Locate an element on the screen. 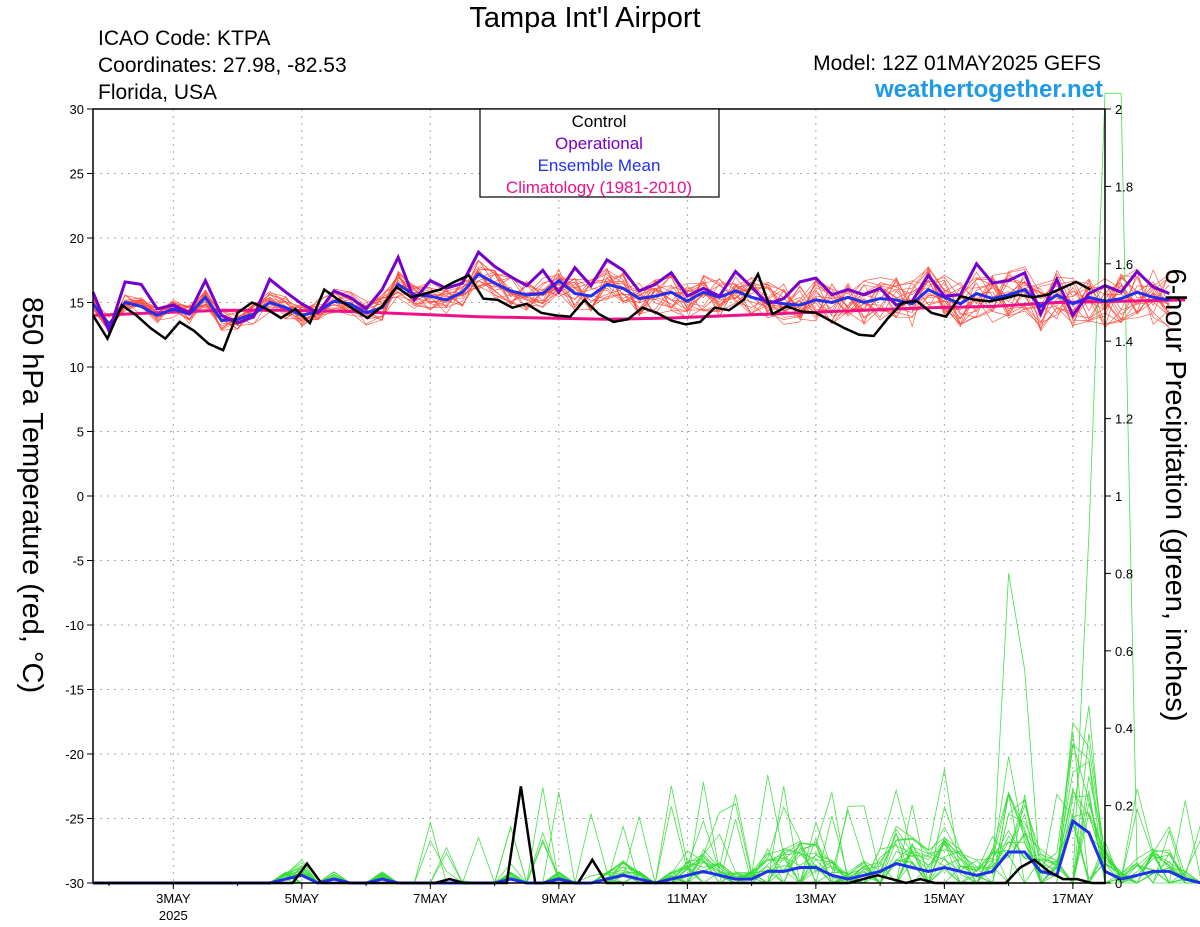 The width and height of the screenshot is (1200, 927). y-right-tick-label: 1.6 is located at coordinates (1124, 264).